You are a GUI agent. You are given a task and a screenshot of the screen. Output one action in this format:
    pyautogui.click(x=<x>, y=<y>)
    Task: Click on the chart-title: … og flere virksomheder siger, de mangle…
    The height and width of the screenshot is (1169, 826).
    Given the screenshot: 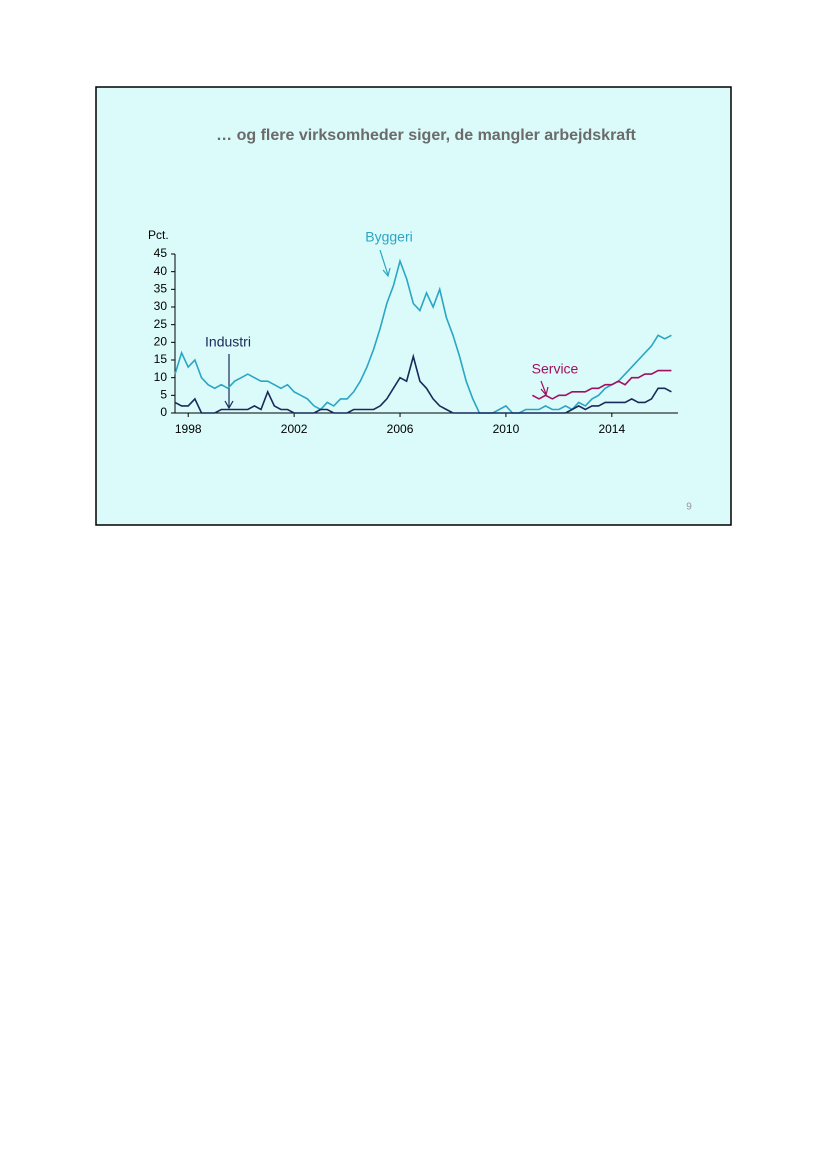 What is the action you would take?
    pyautogui.click(x=426, y=135)
    